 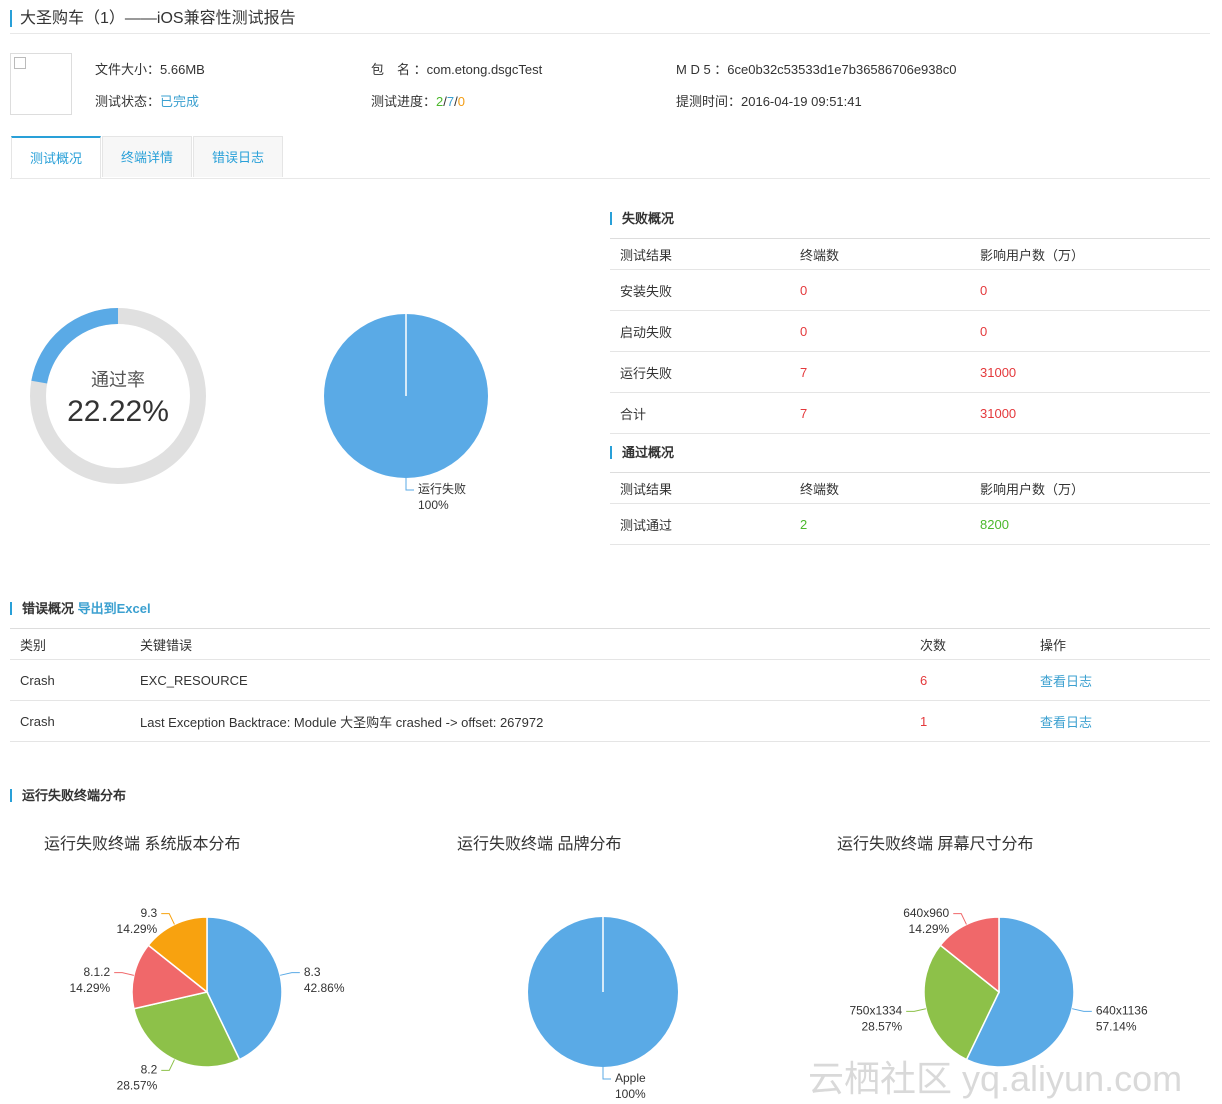 What do you see at coordinates (149, 1070) in the screenshot?
I see `slice-label: 8.2` at bounding box center [149, 1070].